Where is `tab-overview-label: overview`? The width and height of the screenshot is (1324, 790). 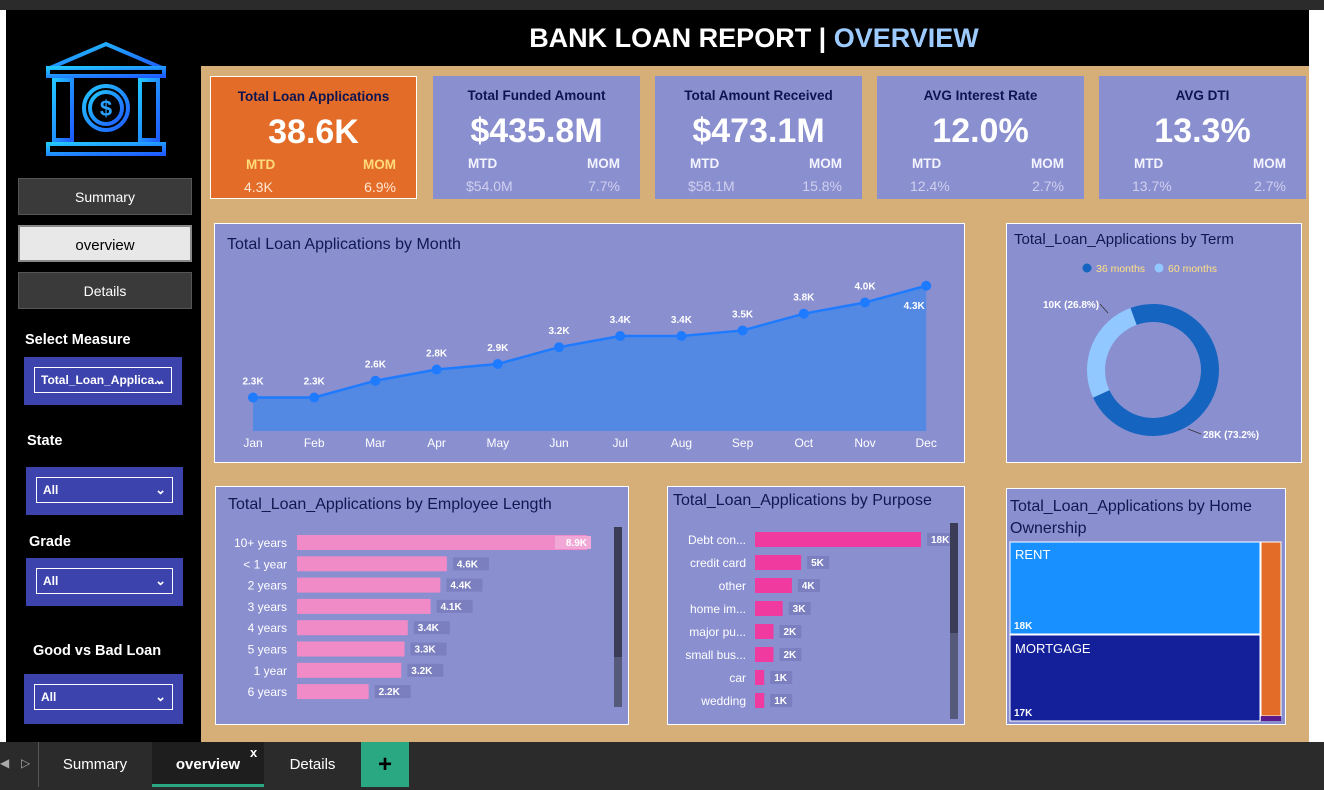
tab-overview-label: overview is located at coordinates (208, 764).